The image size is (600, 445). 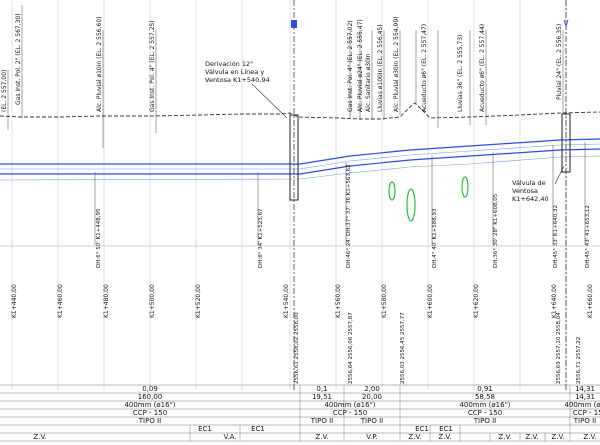 What do you see at coordinates (99, 64) in the screenshot?
I see `utility-label: Alc. Pluvial ø10in (EL. 2 556,60)` at bounding box center [99, 64].